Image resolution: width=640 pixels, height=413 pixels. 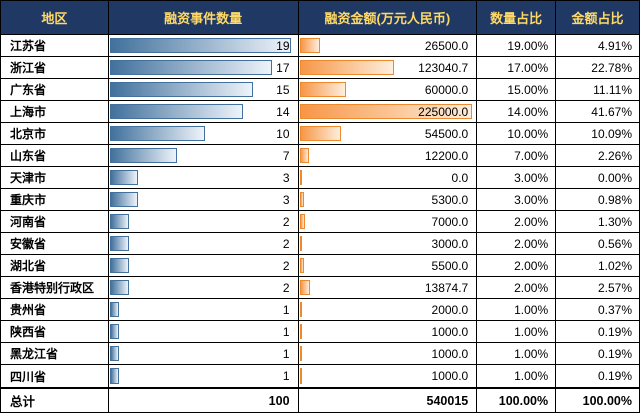 I want to click on region-cell: 湖北省, so click(x=55, y=265).